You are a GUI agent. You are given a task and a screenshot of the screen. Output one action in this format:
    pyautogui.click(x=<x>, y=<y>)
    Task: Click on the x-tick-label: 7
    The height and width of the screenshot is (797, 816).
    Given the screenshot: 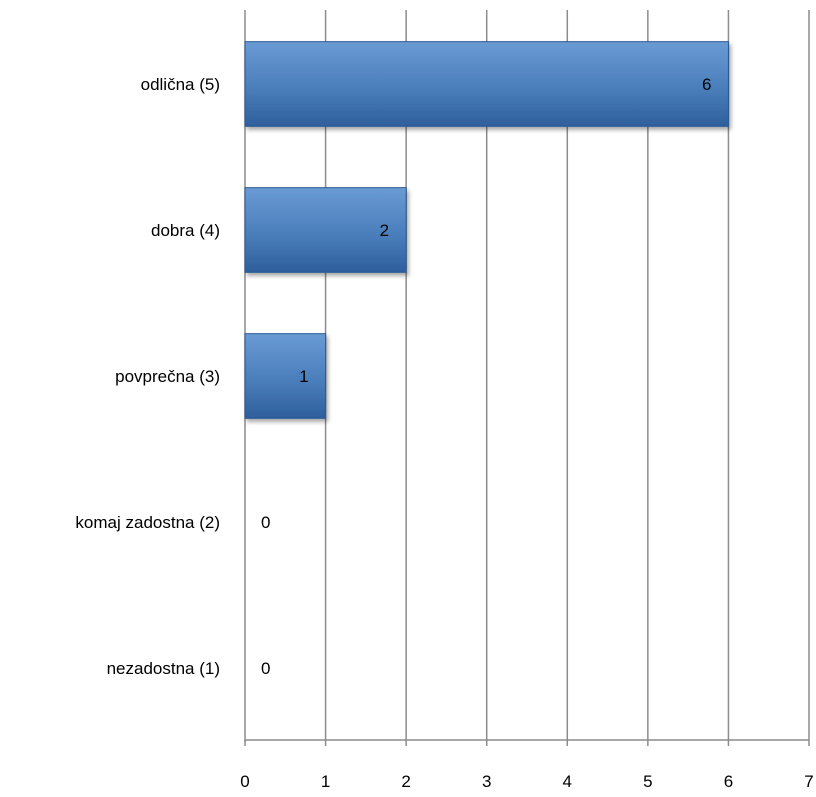 What is the action you would take?
    pyautogui.click(x=808, y=781)
    